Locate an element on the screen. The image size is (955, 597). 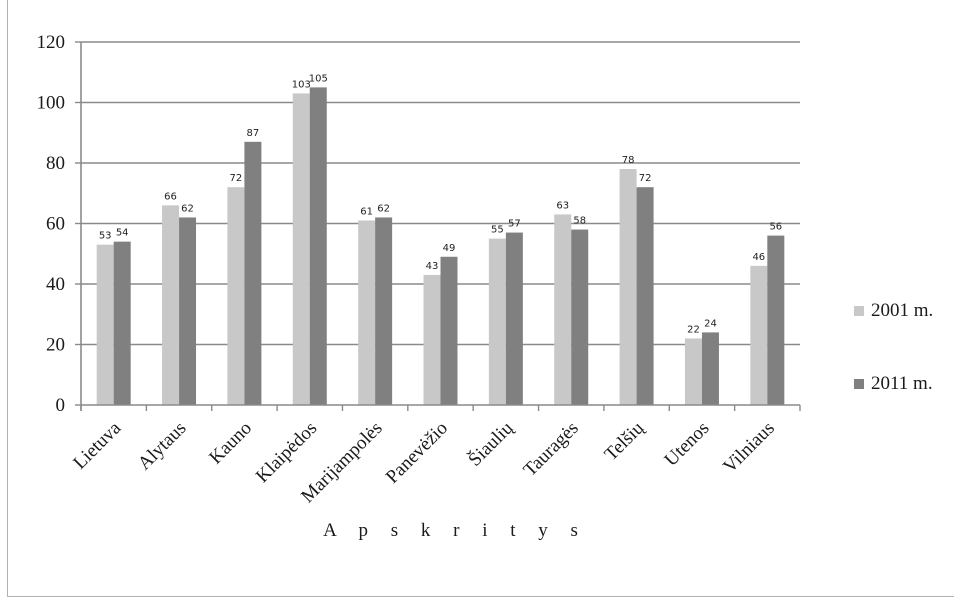
y-tick-label: 80 is located at coordinates (55, 163).